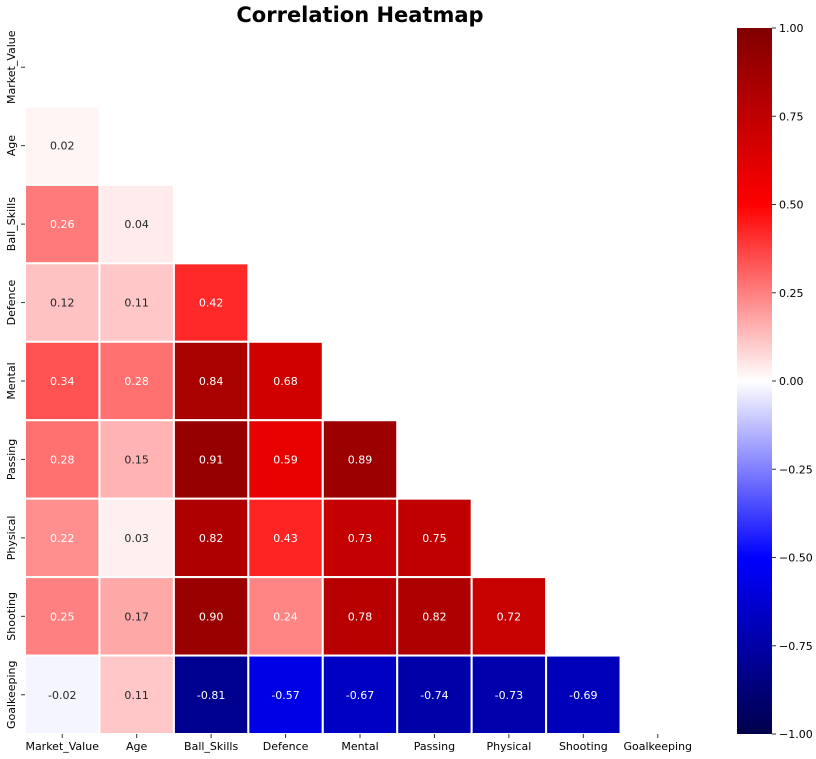  Describe the element at coordinates (137, 746) in the screenshot. I see `x-tick-label: Age` at that location.